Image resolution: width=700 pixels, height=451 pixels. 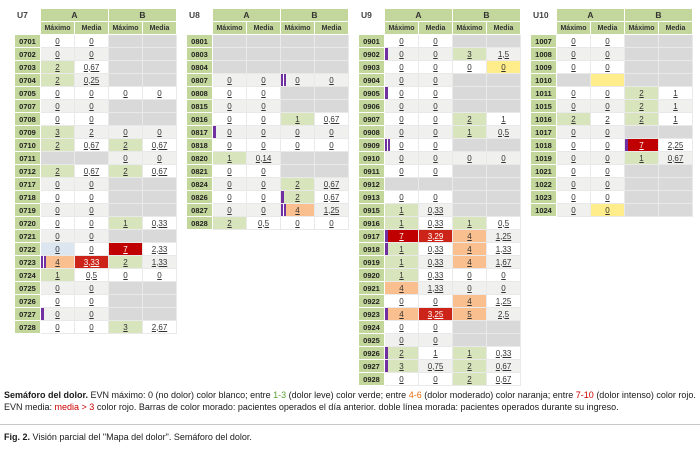 I want to click on cell-0921-a-media: 1,33, so click(x=435, y=288).